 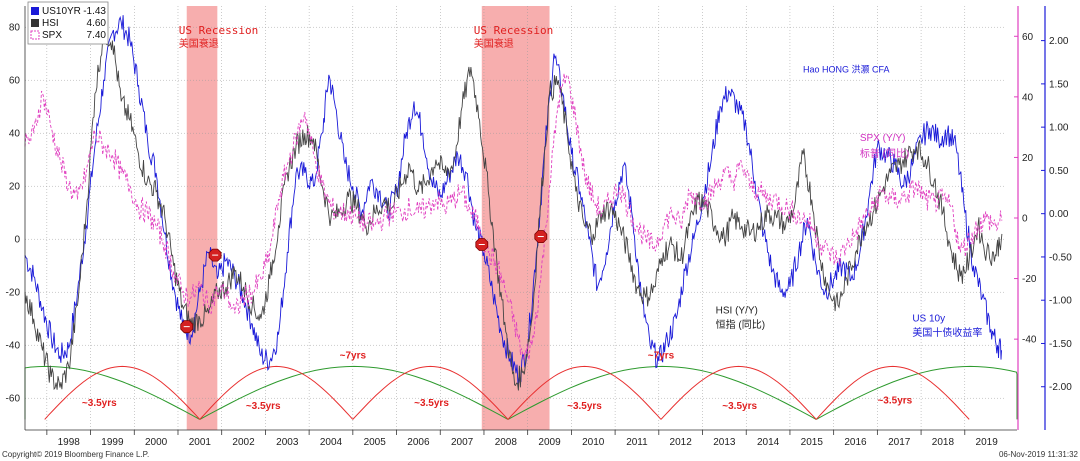 What do you see at coordinates (97, 23) in the screenshot?
I see `legend-value: 4.60` at bounding box center [97, 23].